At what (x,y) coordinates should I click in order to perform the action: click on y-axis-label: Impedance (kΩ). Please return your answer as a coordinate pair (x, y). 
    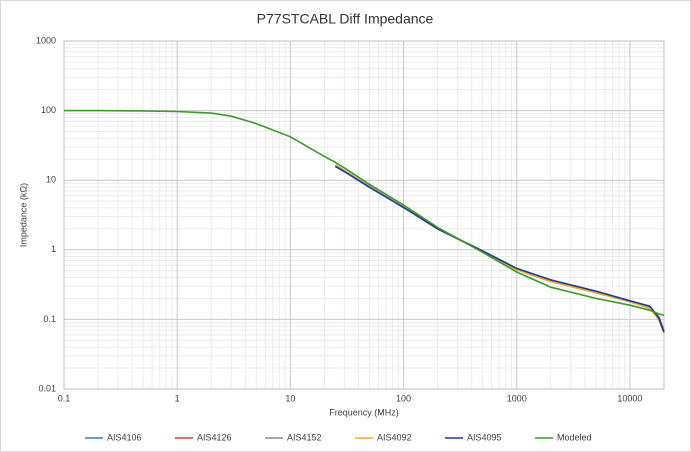
    Looking at the image, I should click on (23, 215).